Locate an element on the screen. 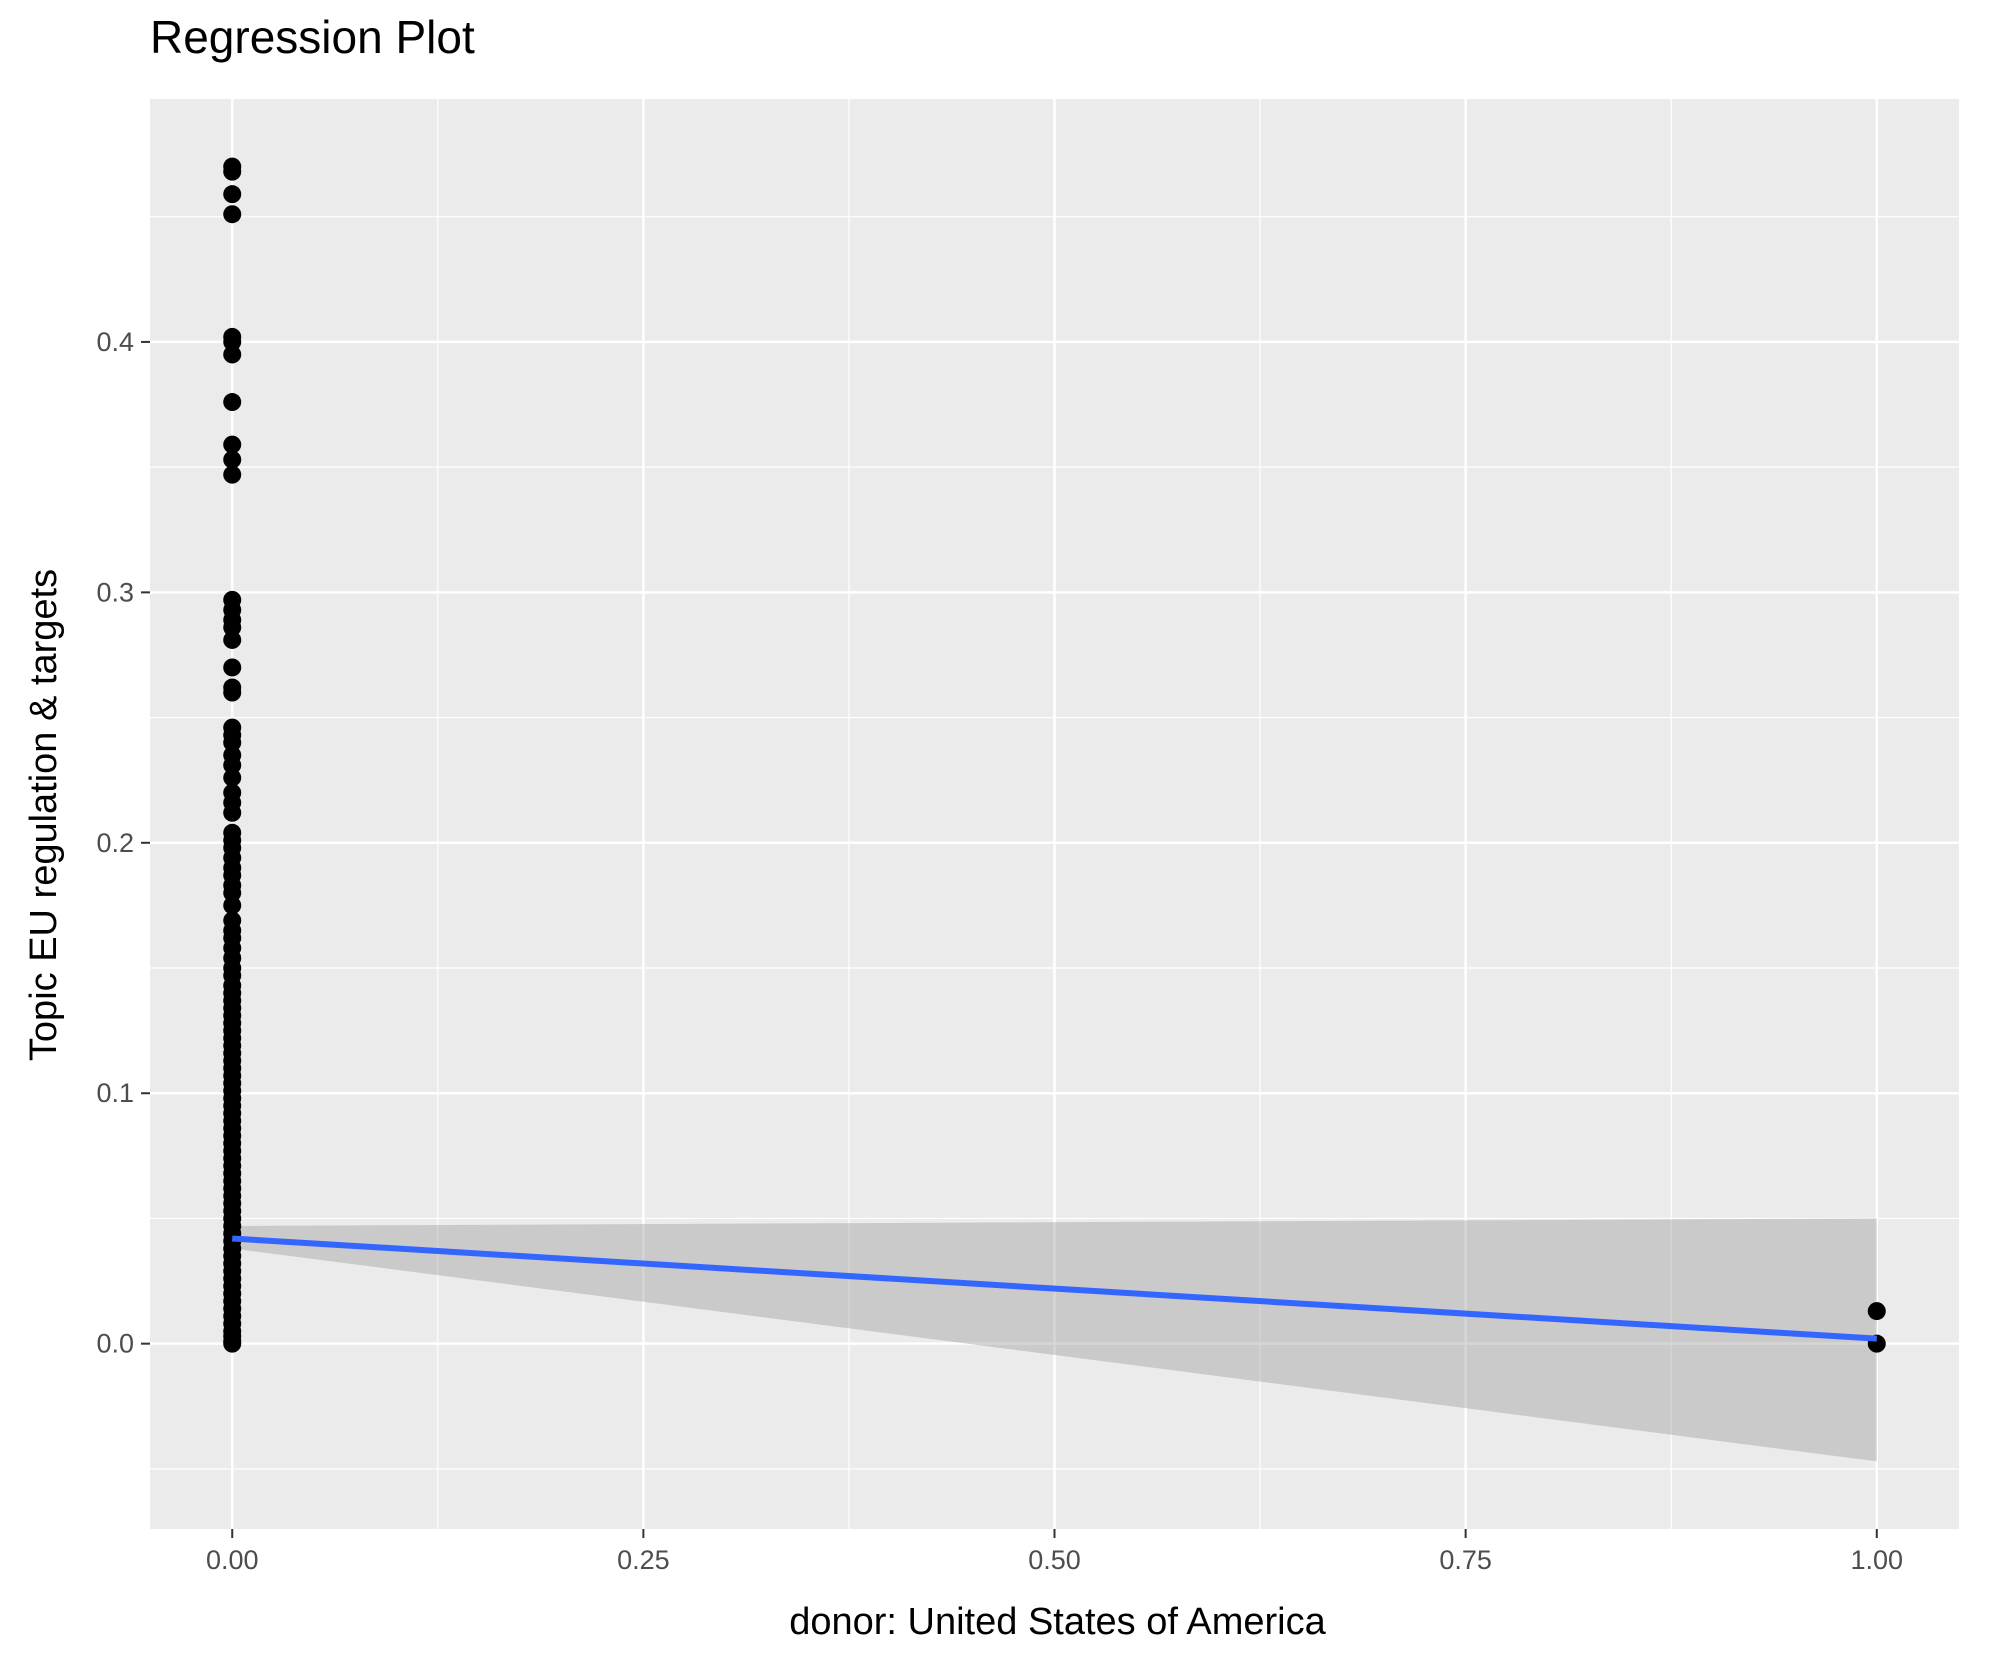 The width and height of the screenshot is (1990, 1665). regression-line-layer is located at coordinates (1054, 1288).